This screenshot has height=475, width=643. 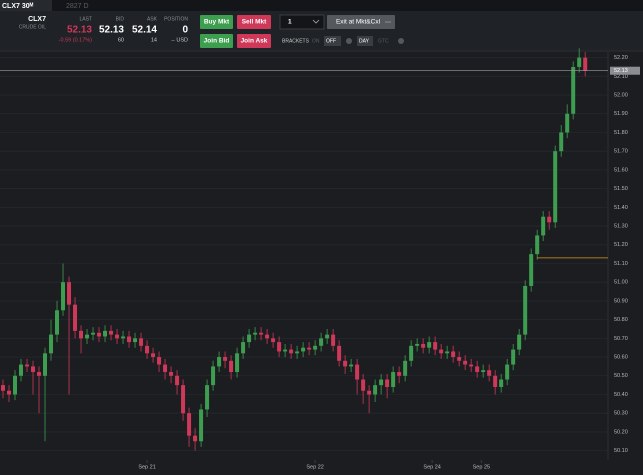 What do you see at coordinates (176, 19) in the screenshot?
I see `position-label: POSITION` at bounding box center [176, 19].